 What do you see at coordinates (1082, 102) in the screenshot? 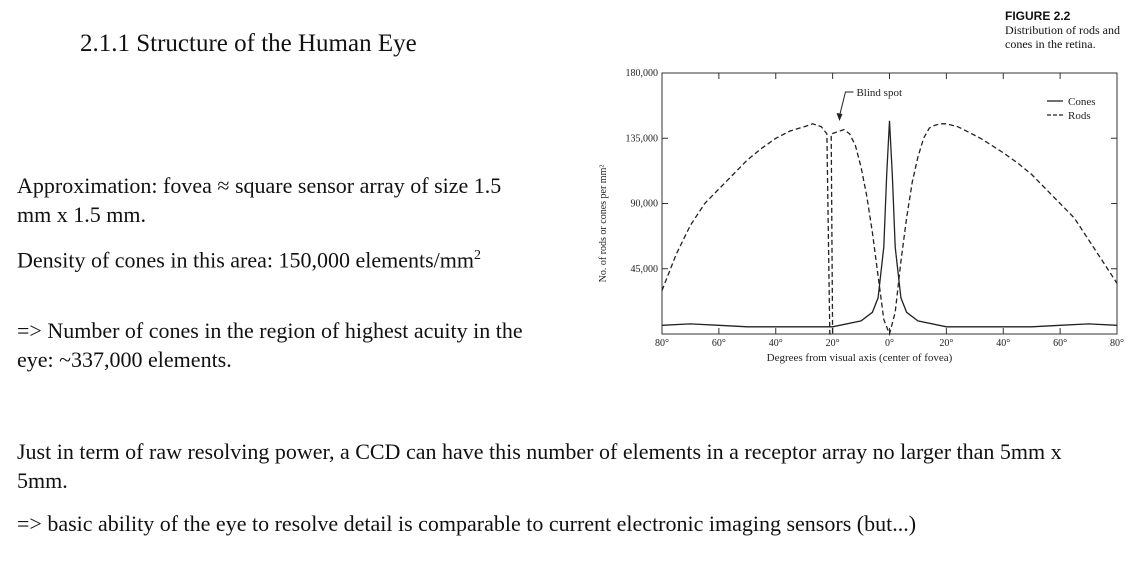
I see `legend-label-cones: Cones` at bounding box center [1082, 102].